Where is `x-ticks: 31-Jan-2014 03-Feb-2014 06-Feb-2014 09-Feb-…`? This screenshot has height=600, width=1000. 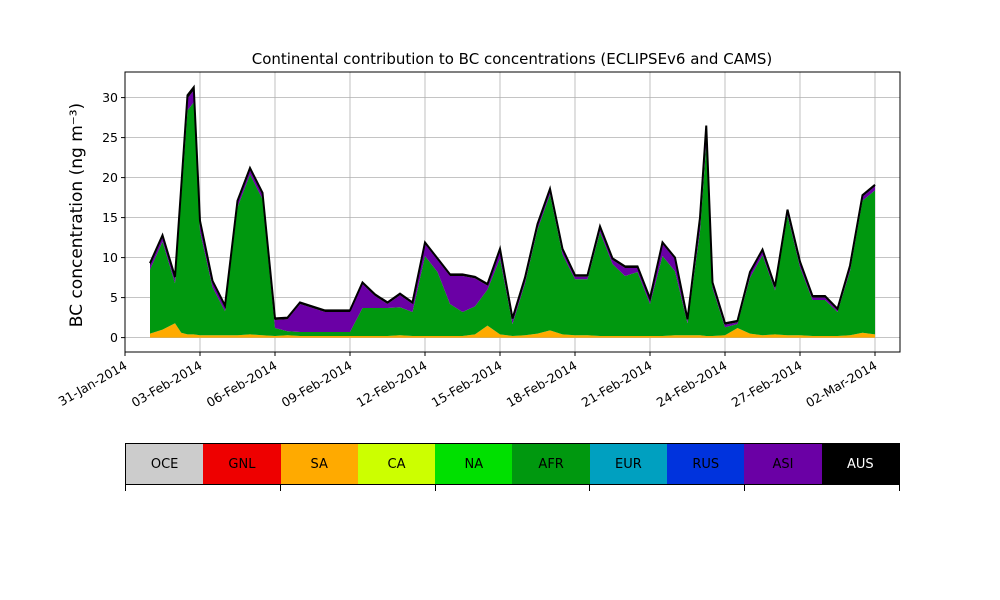 x-ticks: 31-Jan-2014 03-Feb-2014 06-Feb-2014 09-Feb-… is located at coordinates (468, 381).